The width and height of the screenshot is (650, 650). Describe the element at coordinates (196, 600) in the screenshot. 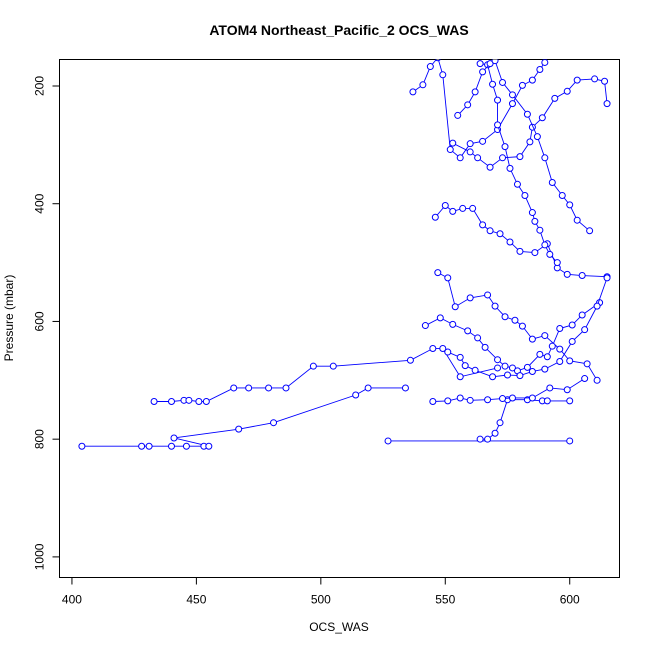

I see `x-tick-label: 450` at that location.